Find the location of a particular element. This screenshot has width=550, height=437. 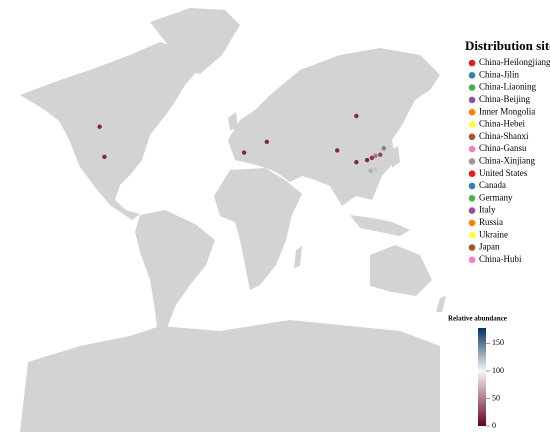

legend-label: China-Xinjiang is located at coordinates (507, 160).